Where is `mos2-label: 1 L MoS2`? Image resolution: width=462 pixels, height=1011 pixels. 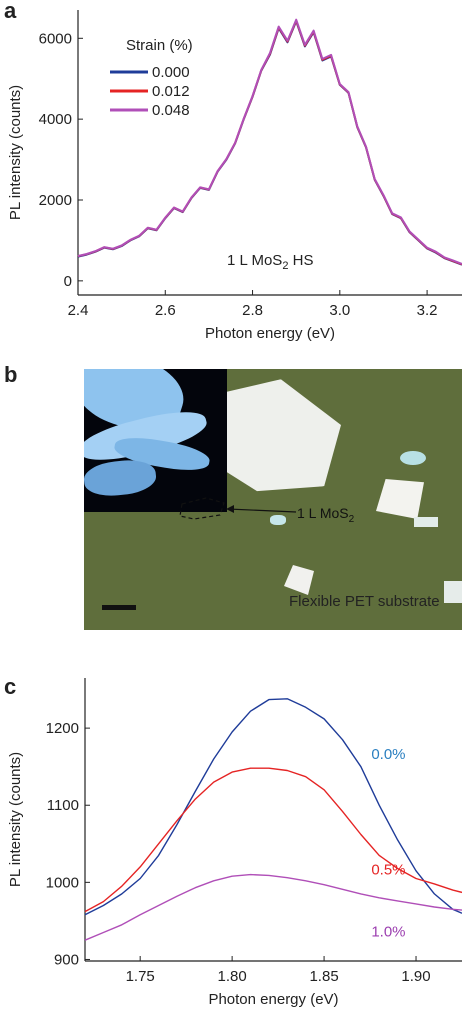
mos2-label: 1 L MoS2 is located at coordinates (326, 515).